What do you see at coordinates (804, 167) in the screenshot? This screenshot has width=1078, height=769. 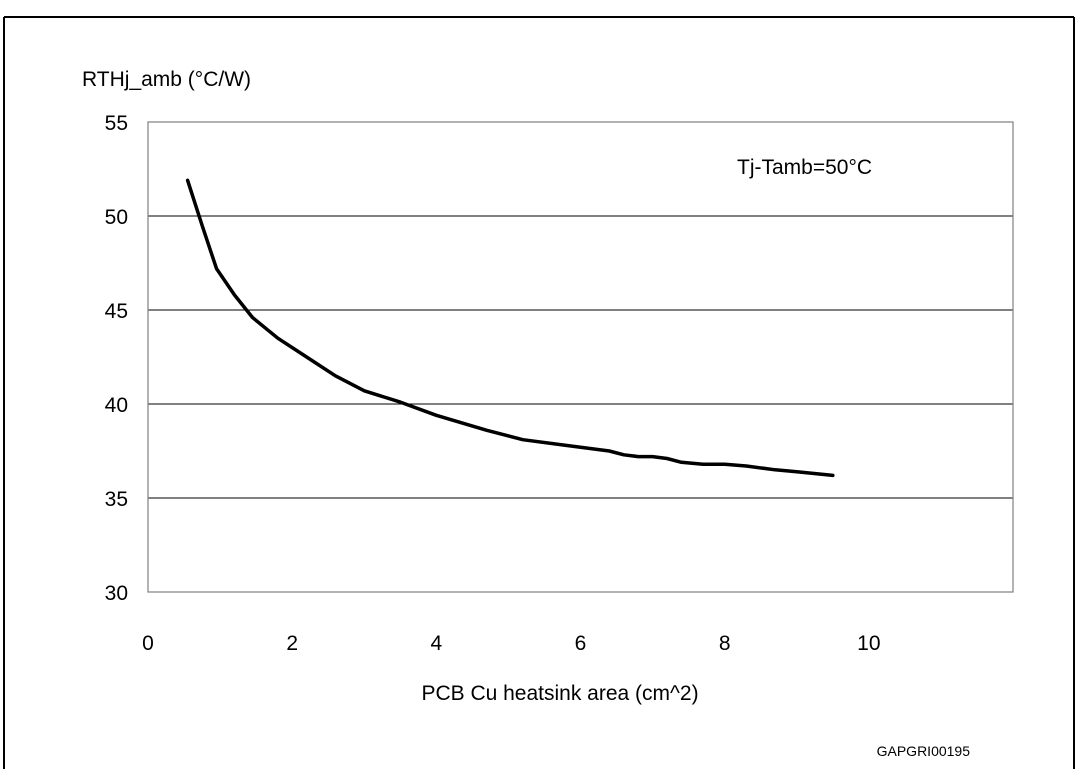 I see `chart-annotation: Tj-Tamb=50°C` at bounding box center [804, 167].